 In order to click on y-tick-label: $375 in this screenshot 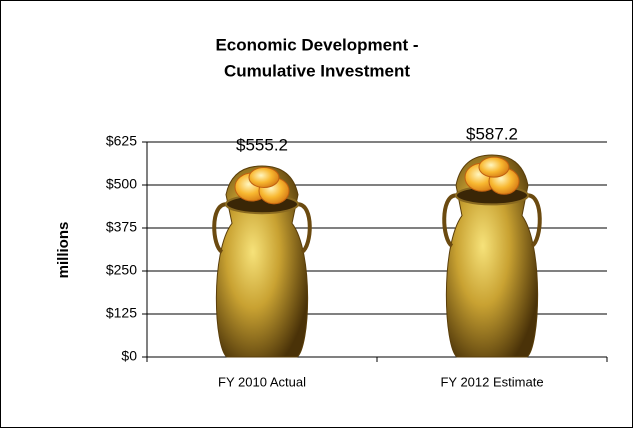, I will do `click(121, 227)`.